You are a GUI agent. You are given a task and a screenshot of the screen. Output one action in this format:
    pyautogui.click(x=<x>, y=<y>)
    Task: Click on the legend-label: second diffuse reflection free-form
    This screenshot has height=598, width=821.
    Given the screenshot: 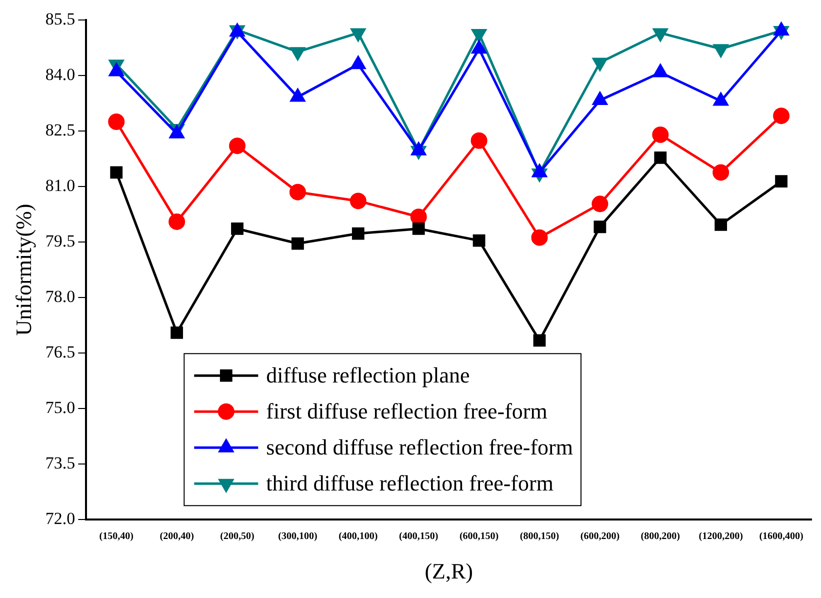 What is the action you would take?
    pyautogui.click(x=419, y=447)
    